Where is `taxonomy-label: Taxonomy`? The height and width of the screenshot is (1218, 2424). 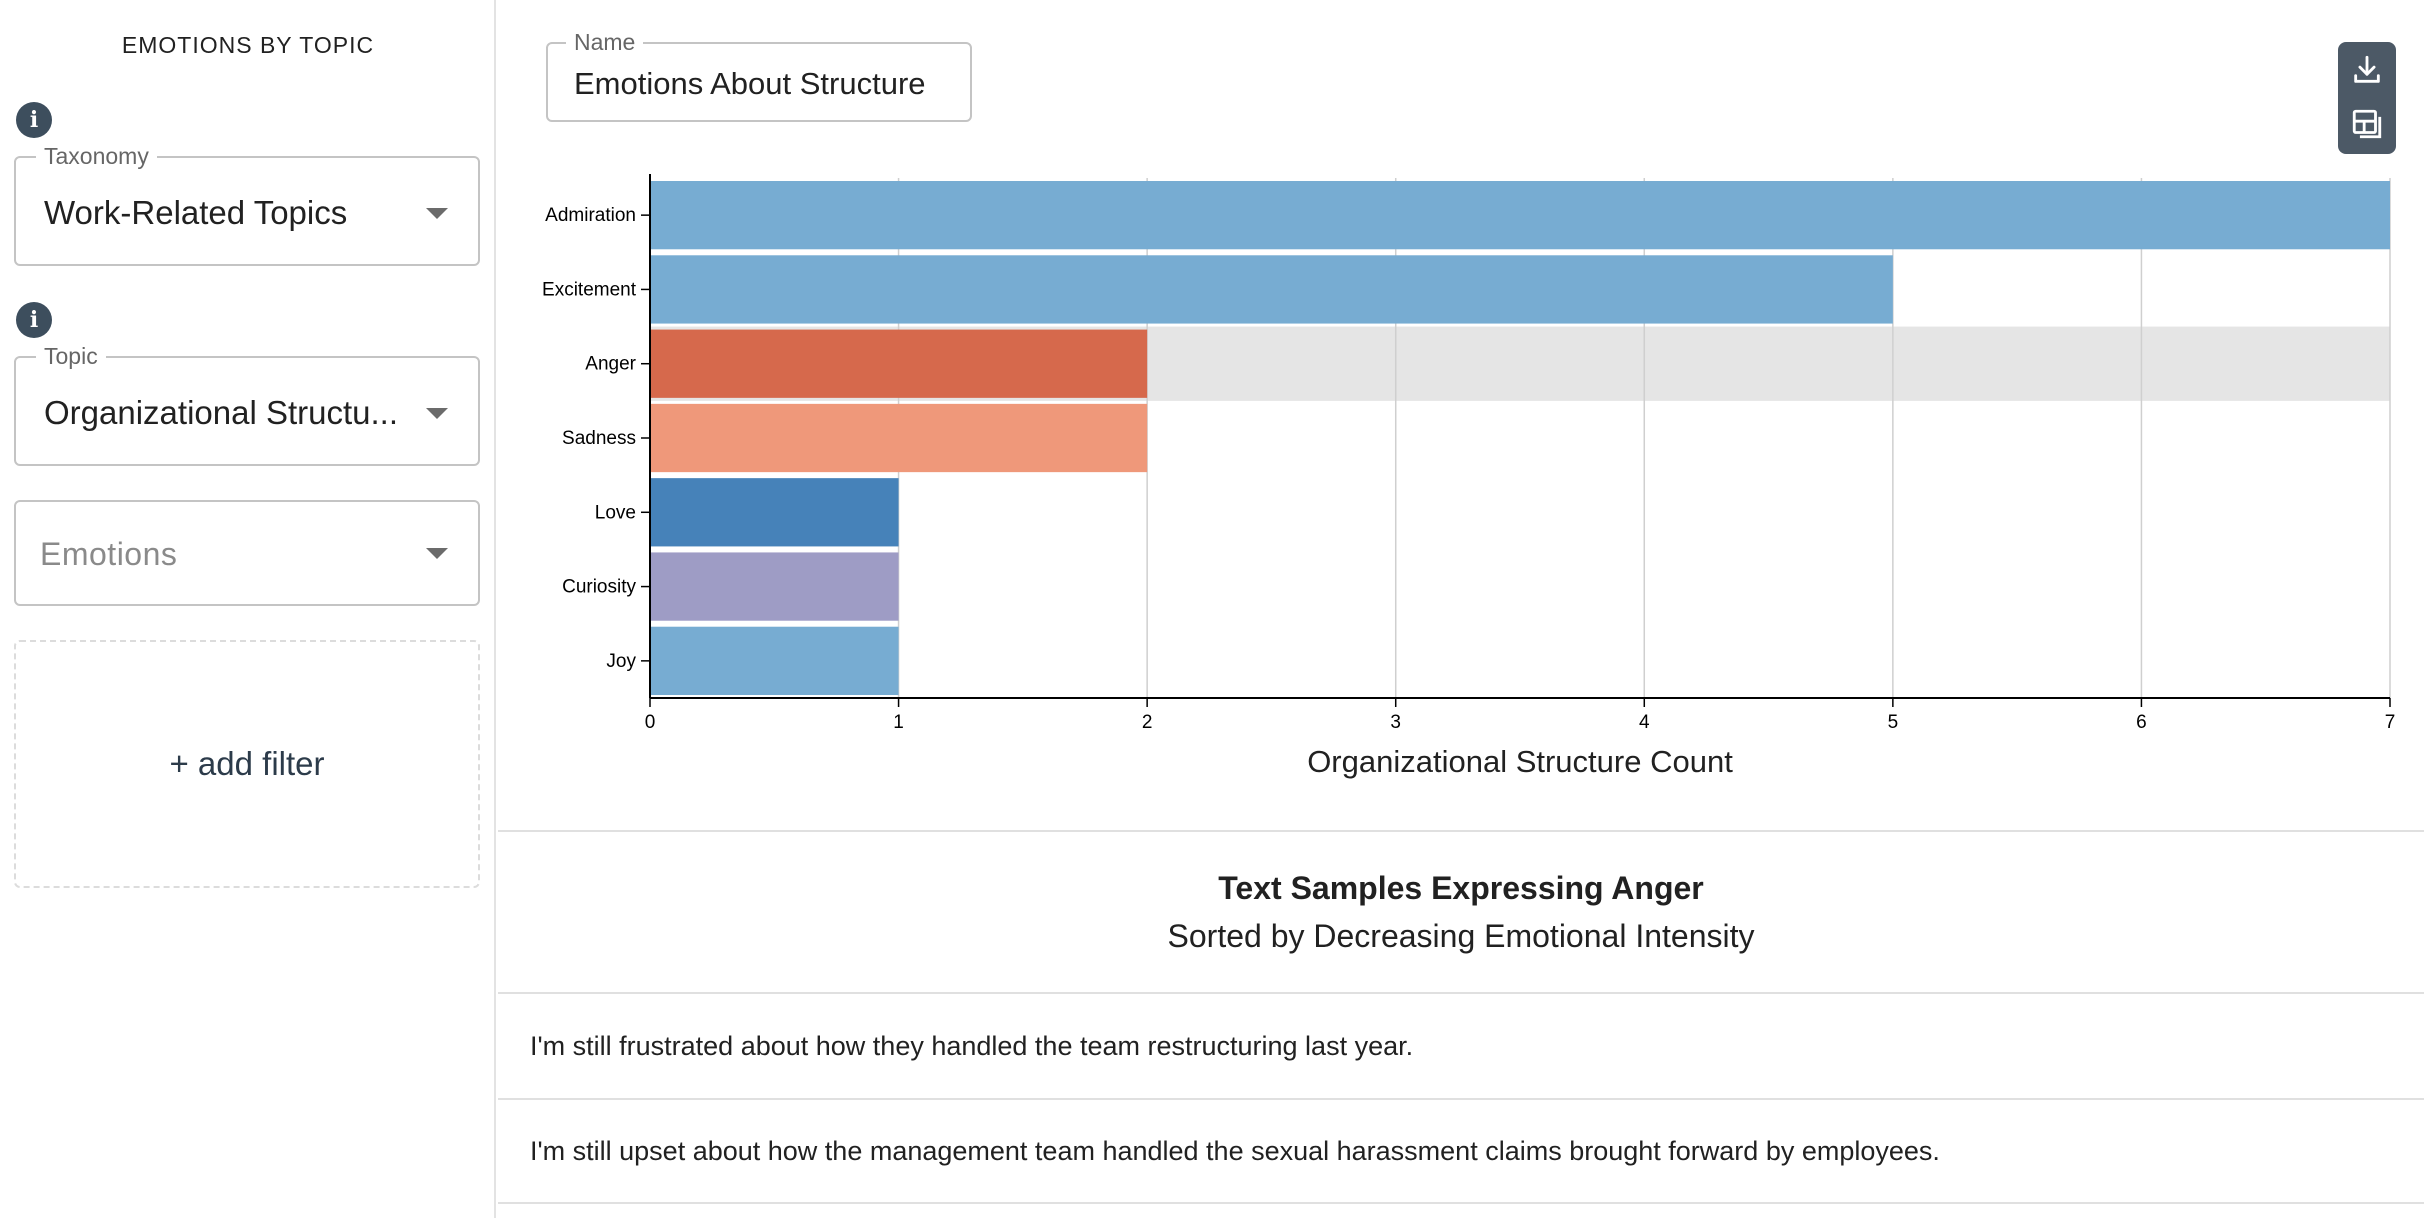 taxonomy-label: Taxonomy is located at coordinates (96, 156).